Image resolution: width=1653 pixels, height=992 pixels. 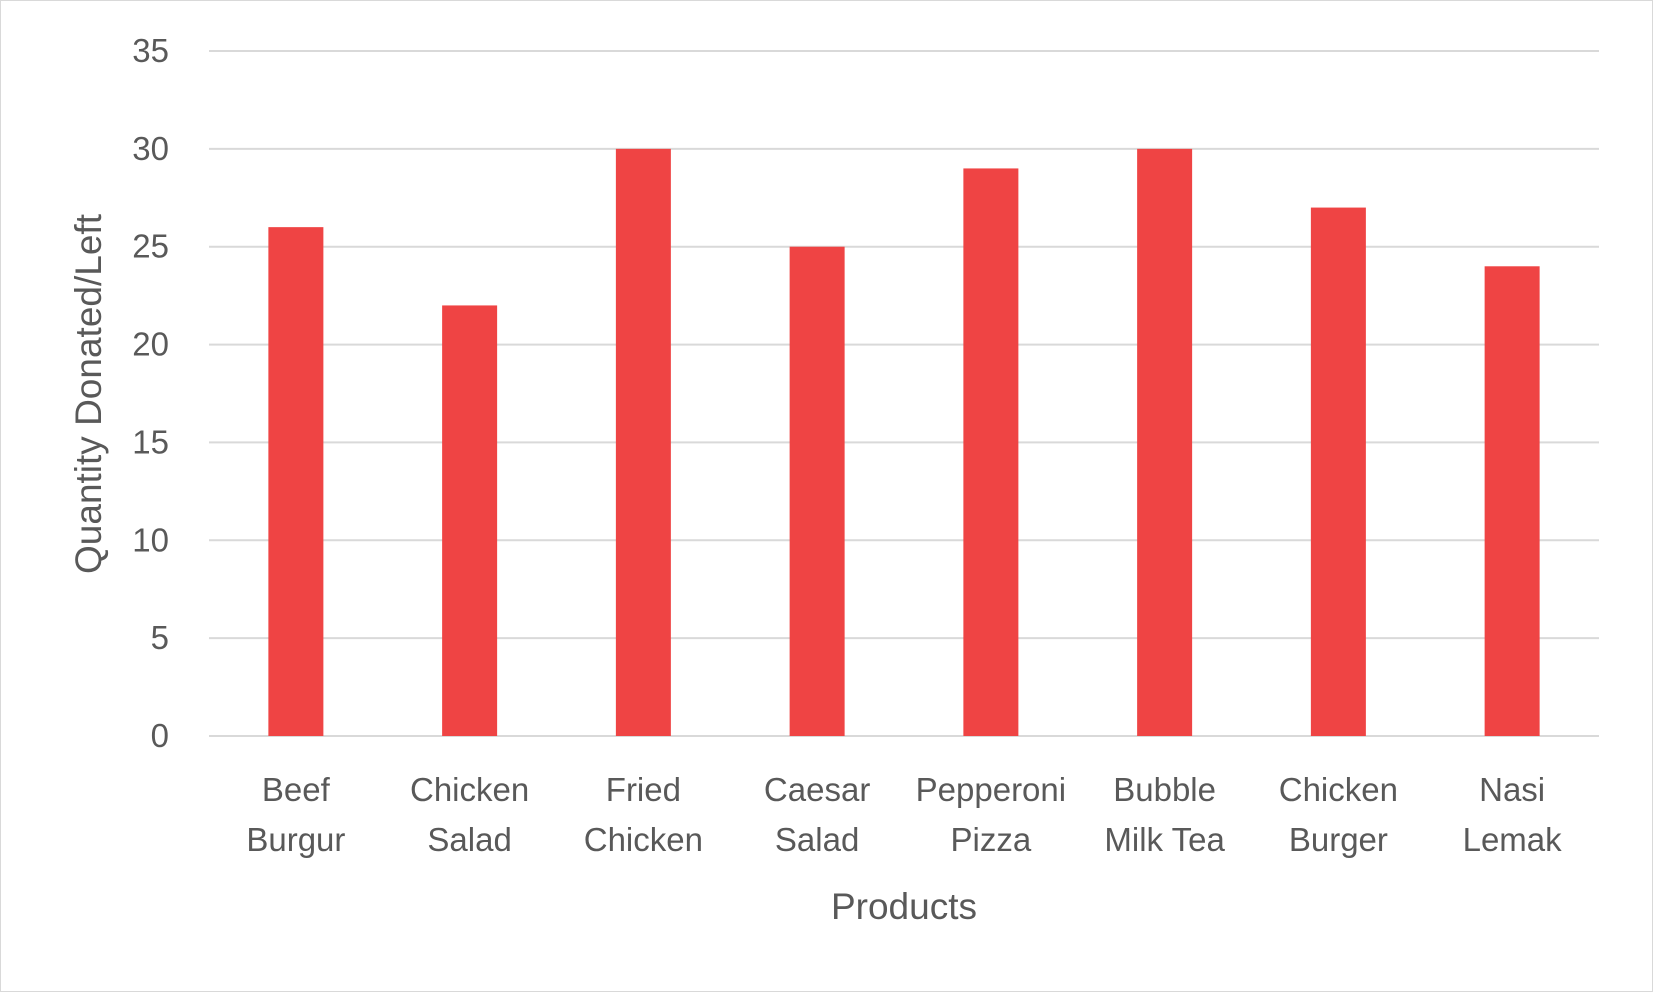 I want to click on x-tick-label: Chicken Salad, so click(x=469, y=814).